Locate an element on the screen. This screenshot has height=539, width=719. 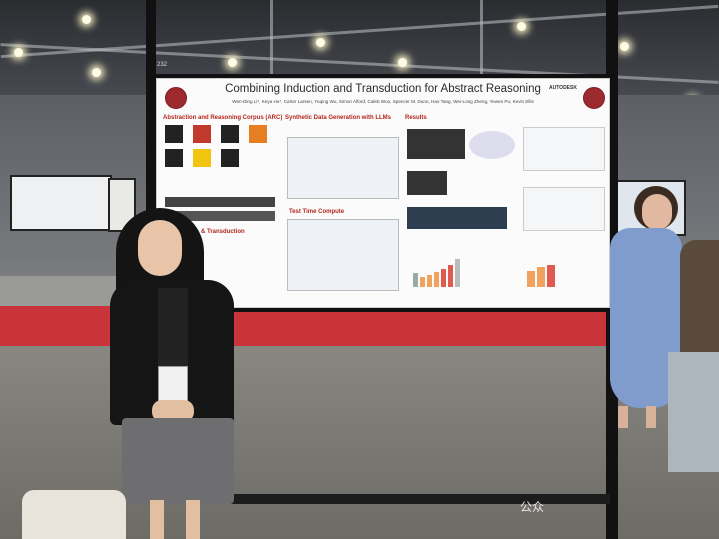
presenter-skirt is located at coordinates (178, 461).